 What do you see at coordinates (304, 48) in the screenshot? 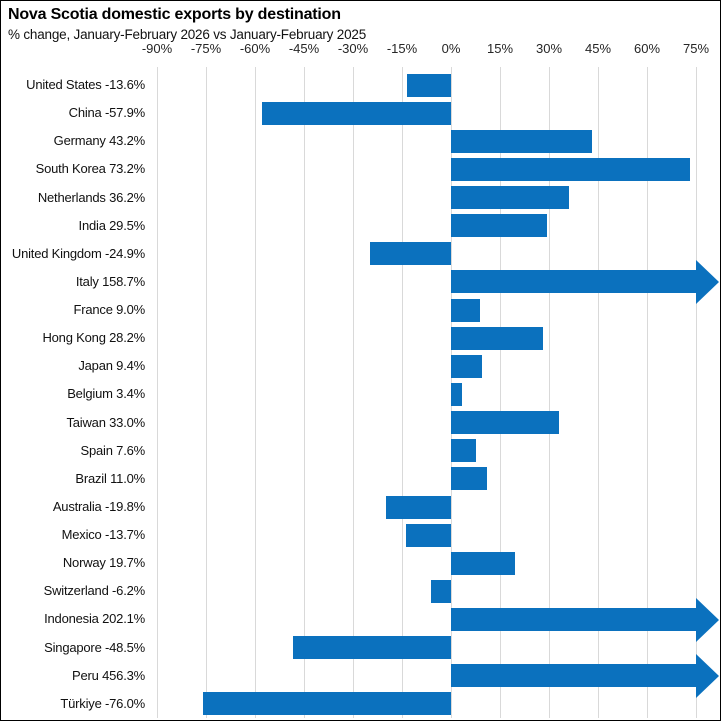
I see `x-tick-label: -45%` at bounding box center [304, 48].